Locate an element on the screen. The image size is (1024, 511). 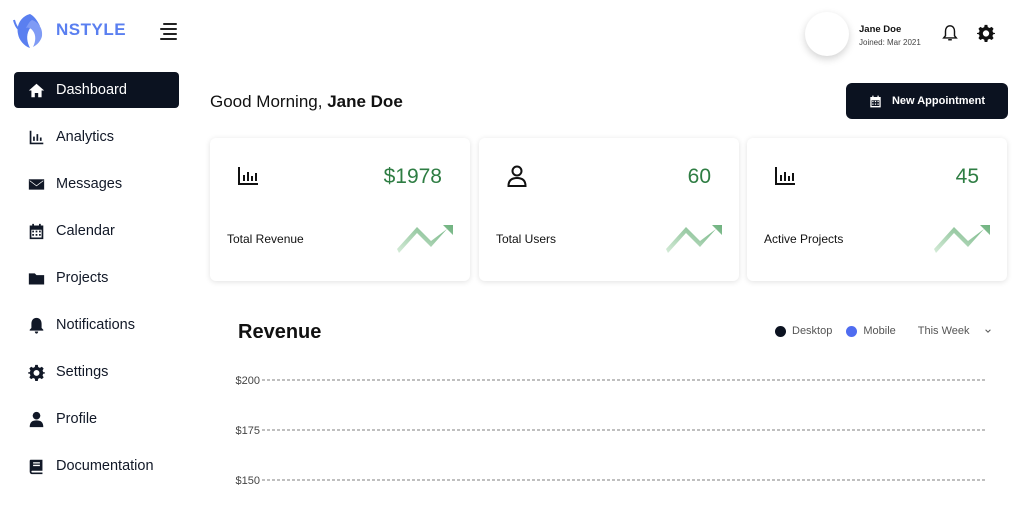
chart-legend: Desktop Mobile This Week is located at coordinates (883, 331).